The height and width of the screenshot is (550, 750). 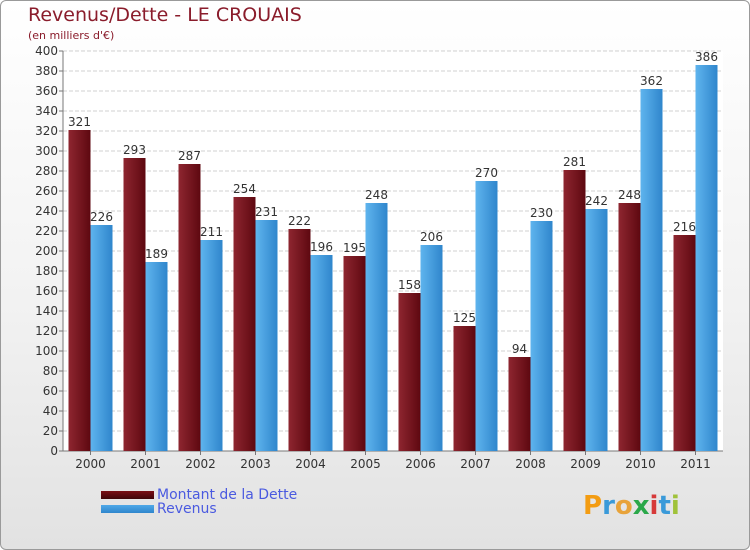 What do you see at coordinates (475, 464) in the screenshot?
I see `x-tick-label: 2007` at bounding box center [475, 464].